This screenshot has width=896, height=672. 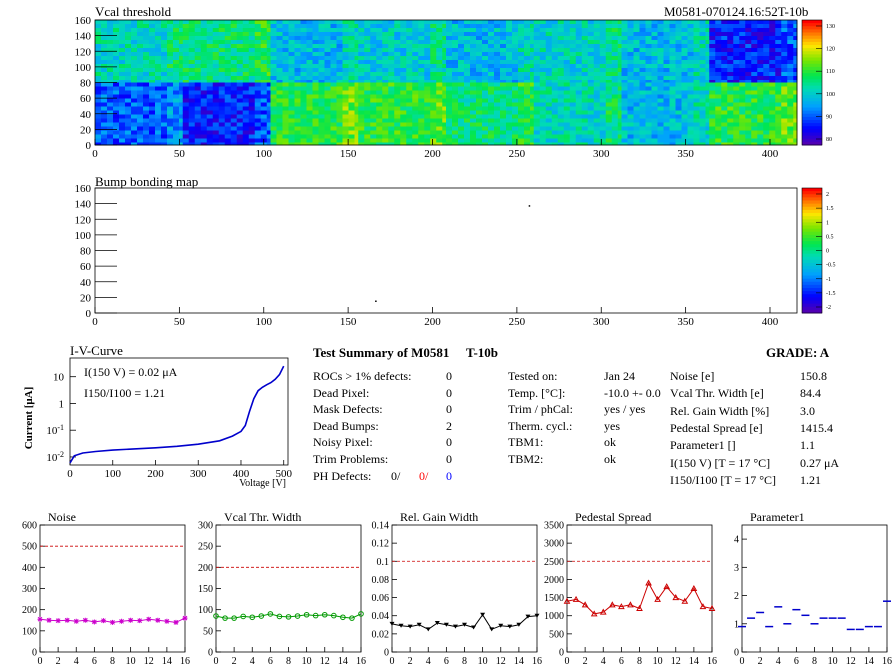 I want to click on defect-row-value: 0, so click(x=449, y=392).